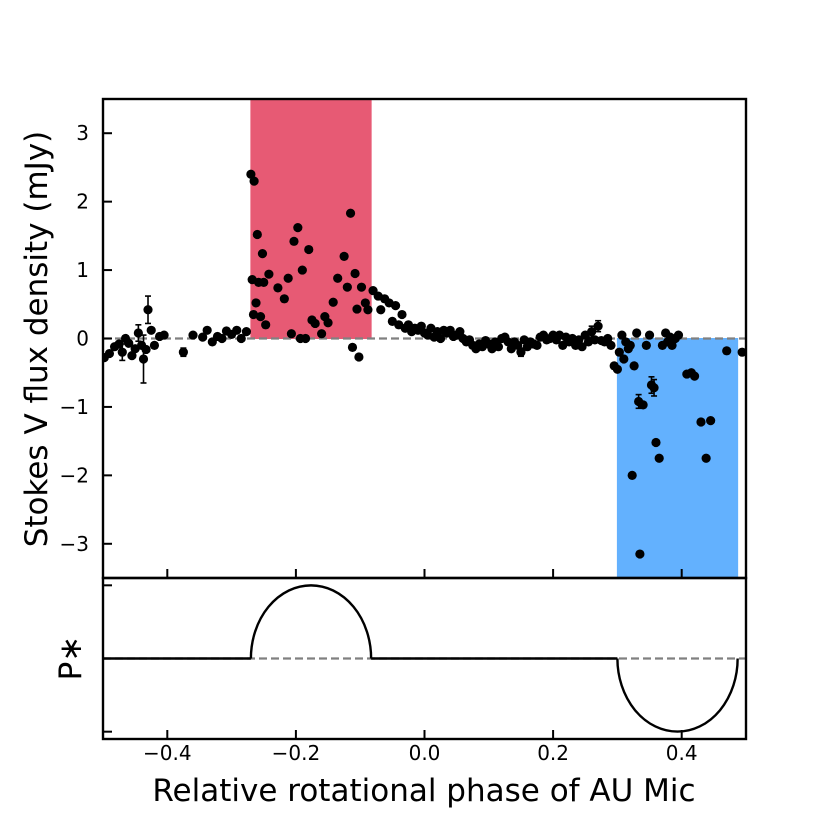 Image resolution: width=830 pixels, height=830 pixels. What do you see at coordinates (74, 475) in the screenshot?
I see `y-tick-label: −2` at bounding box center [74, 475].